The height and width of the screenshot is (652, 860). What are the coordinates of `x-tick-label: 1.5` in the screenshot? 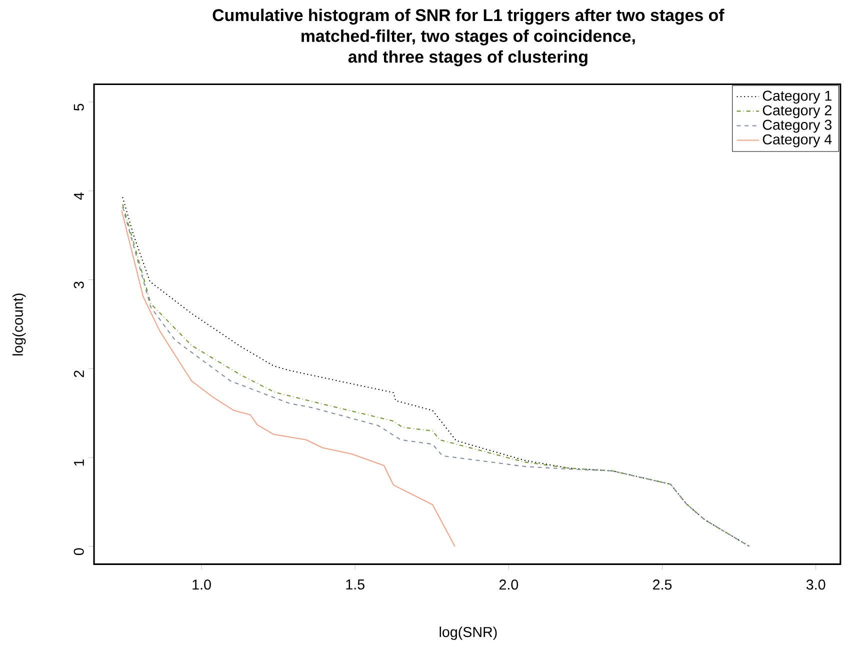 It's located at (355, 584).